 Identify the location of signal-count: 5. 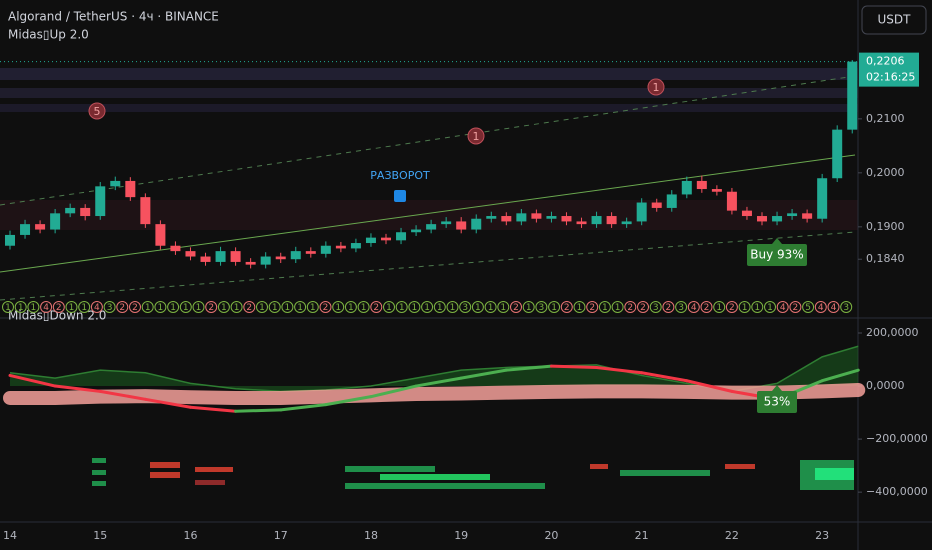
(808, 308).